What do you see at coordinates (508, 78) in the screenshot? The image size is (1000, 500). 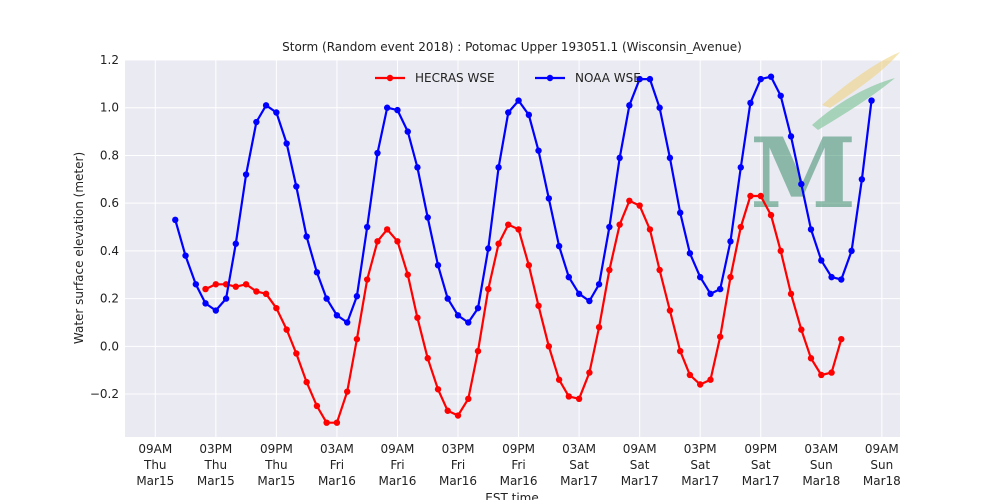 I see `legend: HECRAS WSE NOAA WSE` at bounding box center [508, 78].